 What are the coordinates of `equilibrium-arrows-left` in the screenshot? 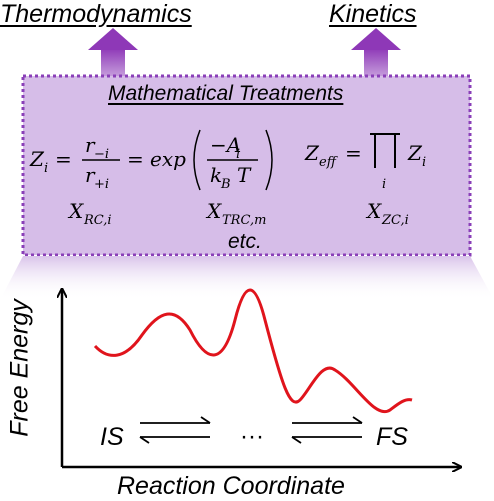 It's located at (175, 430).